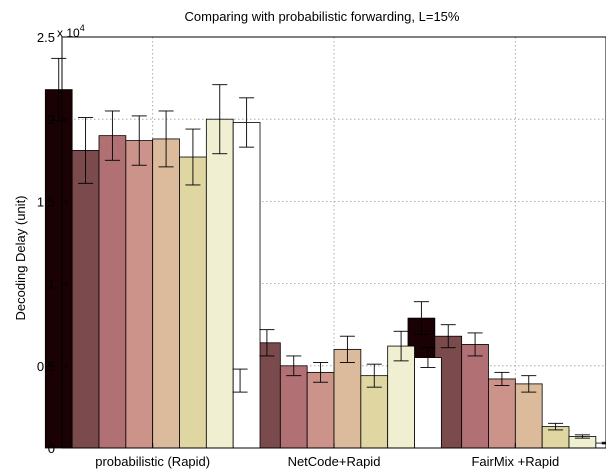  What do you see at coordinates (68, 33) in the screenshot?
I see `y-multiplier-base: x 10` at bounding box center [68, 33].